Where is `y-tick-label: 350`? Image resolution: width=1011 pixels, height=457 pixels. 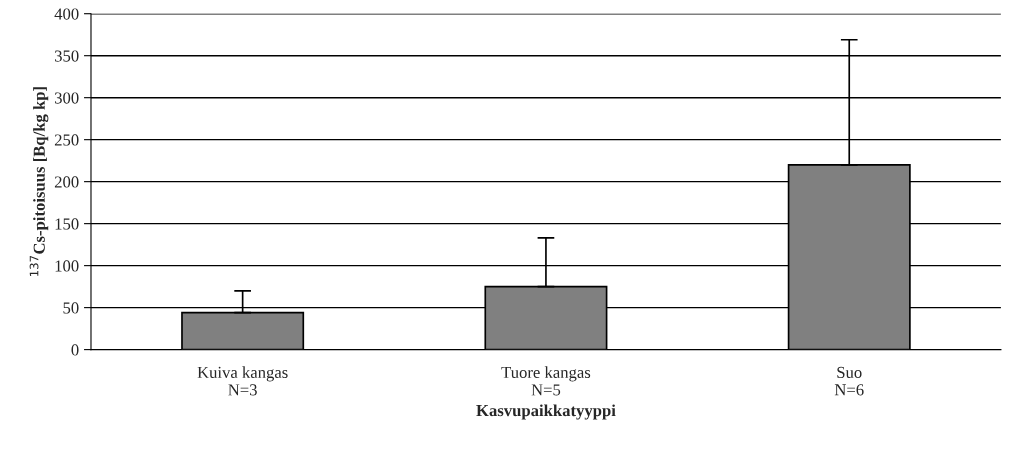
y-tick-label: 350 is located at coordinates (66, 56).